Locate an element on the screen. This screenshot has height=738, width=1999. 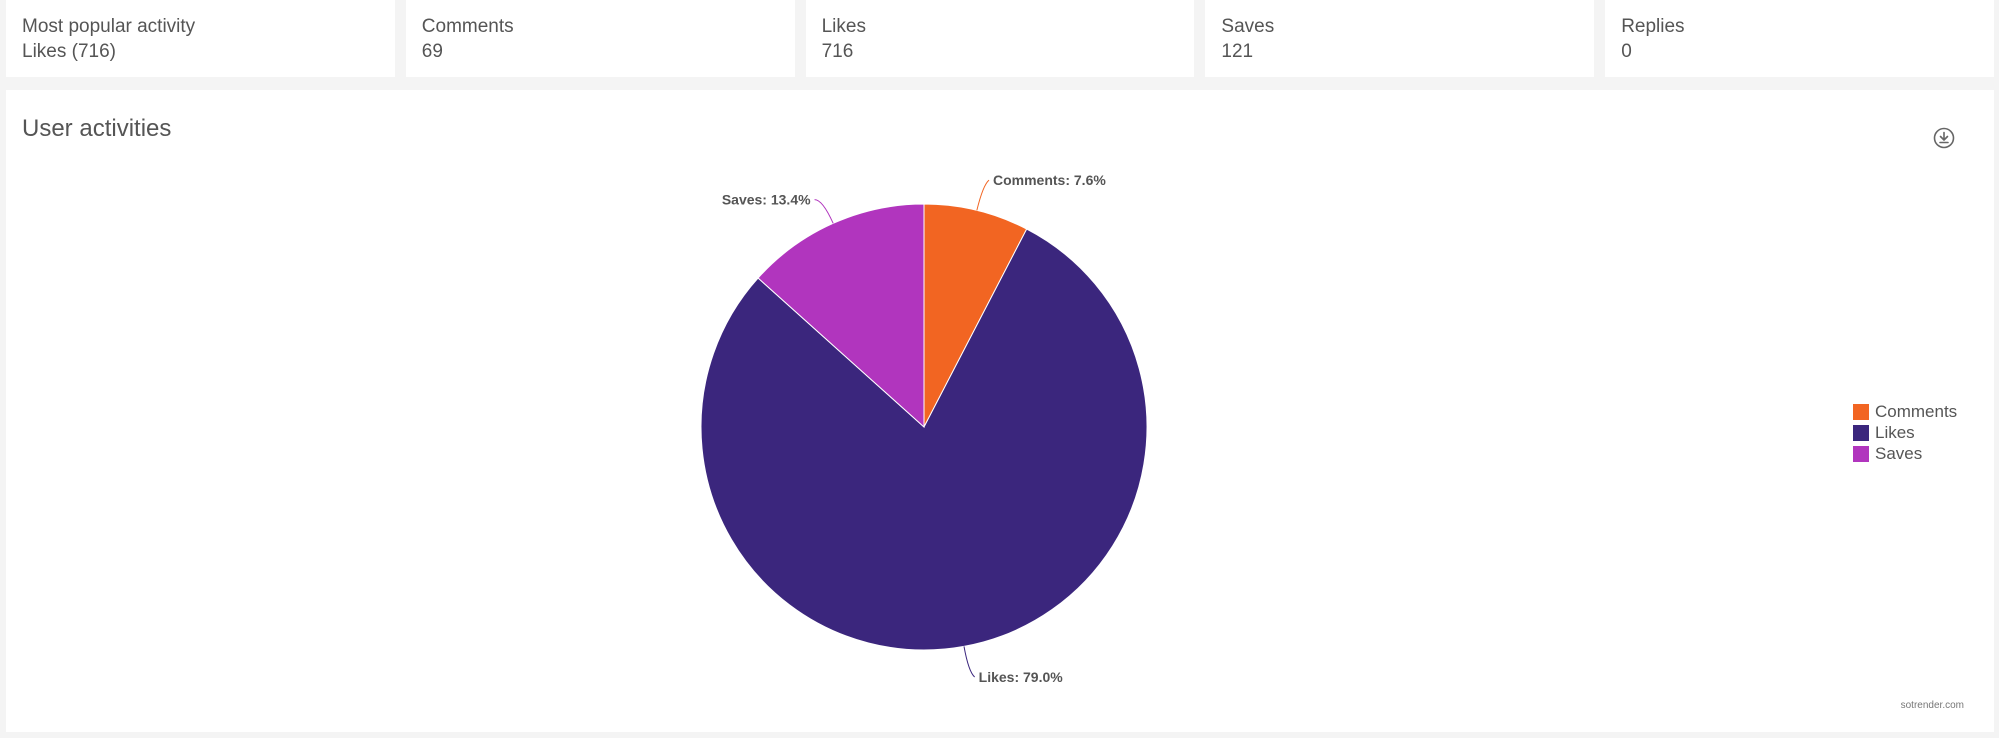
legend-item-saves: Saves is located at coordinates (1918, 453).